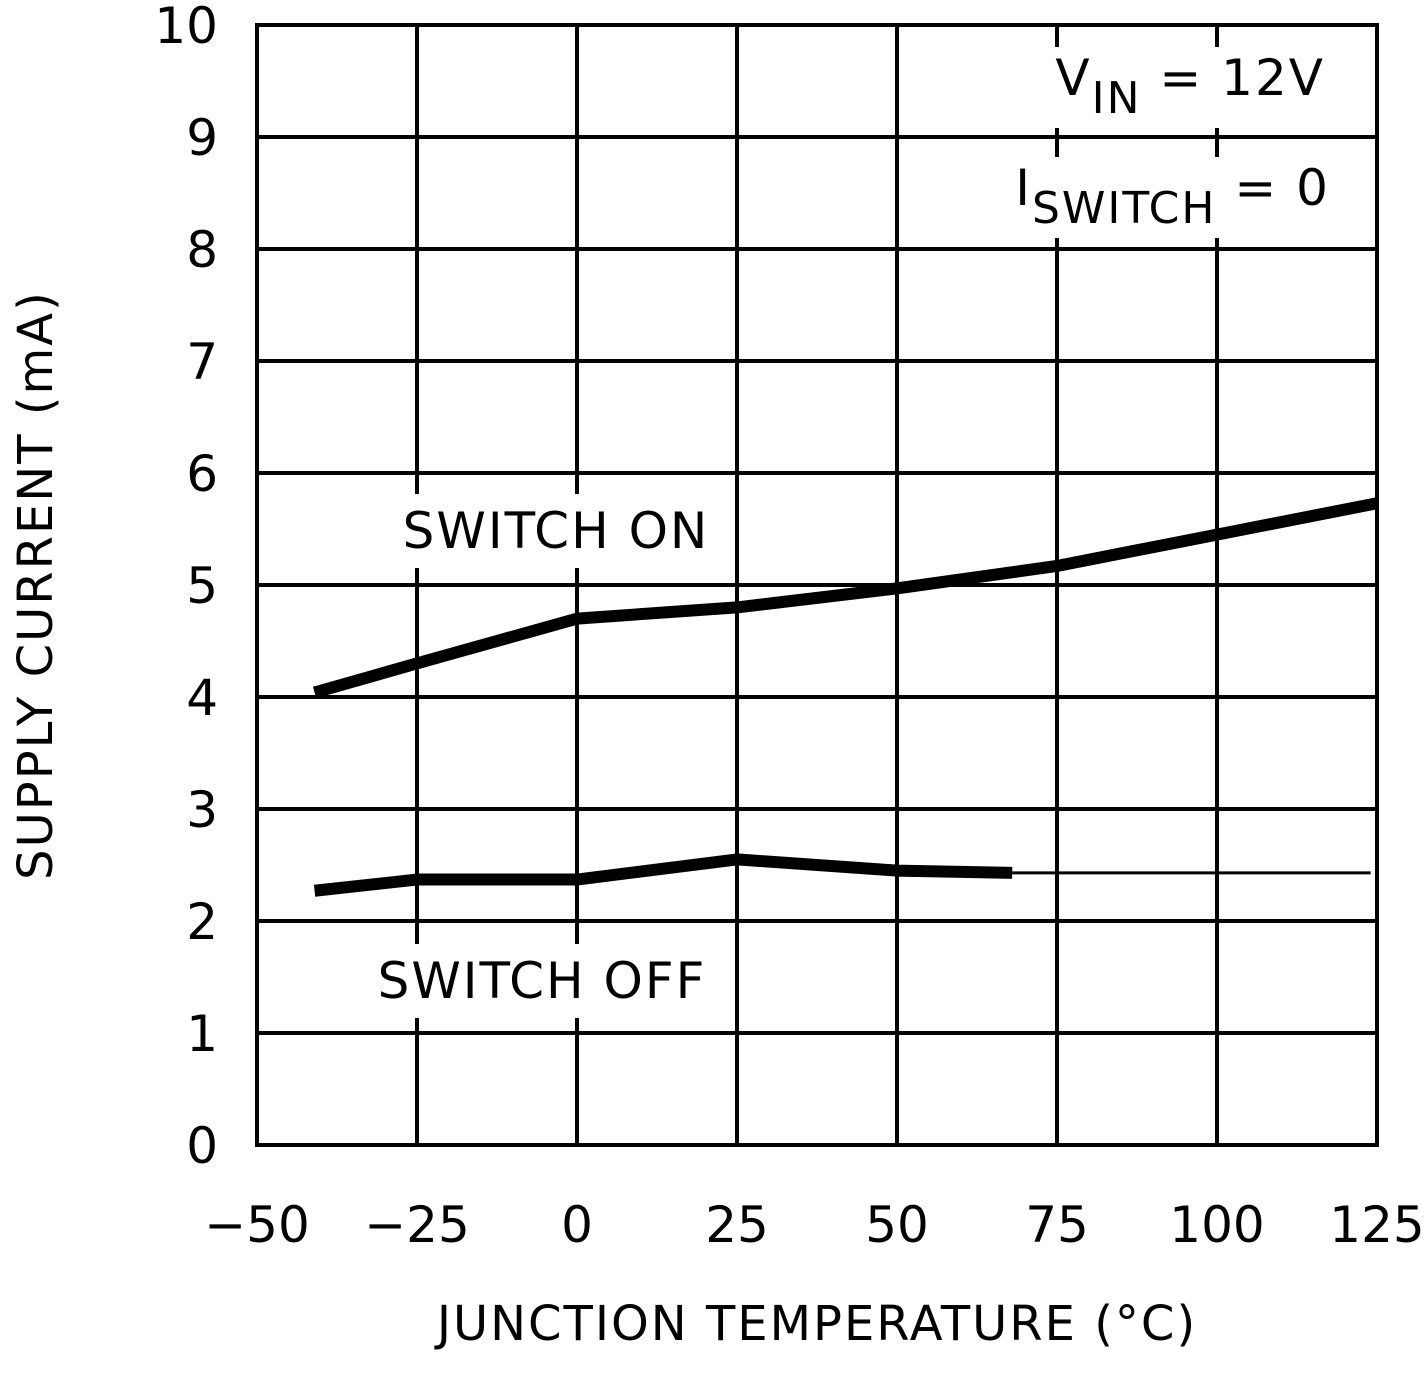 Image resolution: width=1424 pixels, height=1380 pixels. I want to click on x-tick-label: 125, so click(1376, 1225).